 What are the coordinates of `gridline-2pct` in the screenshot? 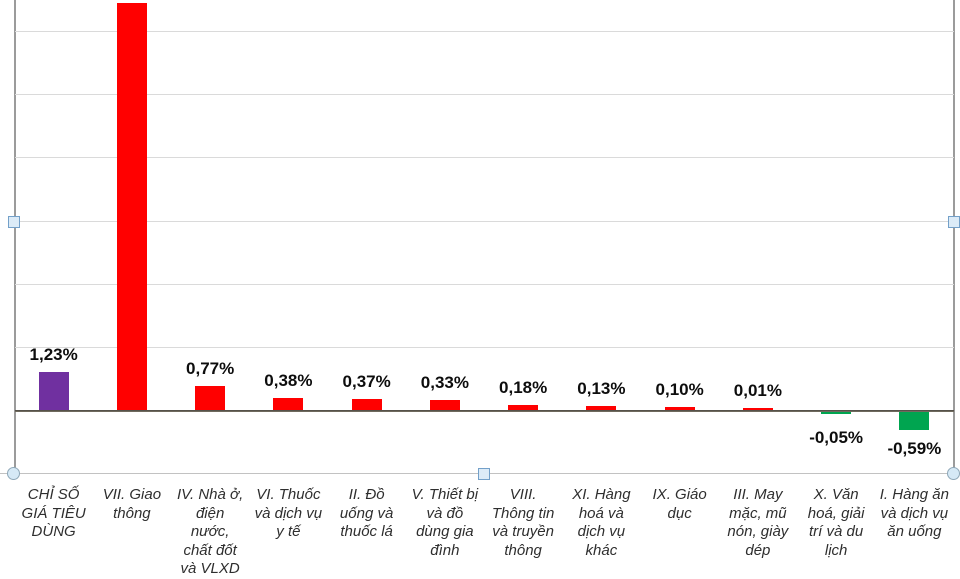 It's located at (484, 348).